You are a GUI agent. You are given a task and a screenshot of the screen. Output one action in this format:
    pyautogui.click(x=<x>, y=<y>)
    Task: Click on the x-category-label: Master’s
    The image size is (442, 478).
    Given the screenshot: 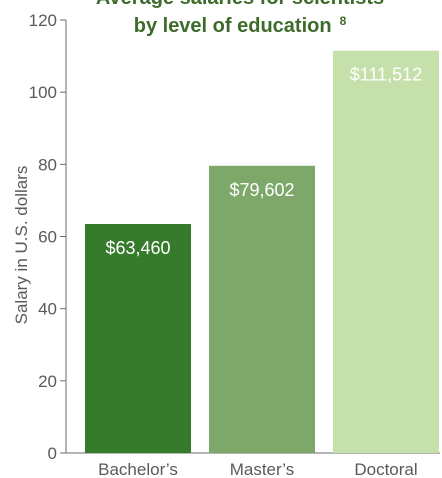 What is the action you would take?
    pyautogui.click(x=262, y=469)
    